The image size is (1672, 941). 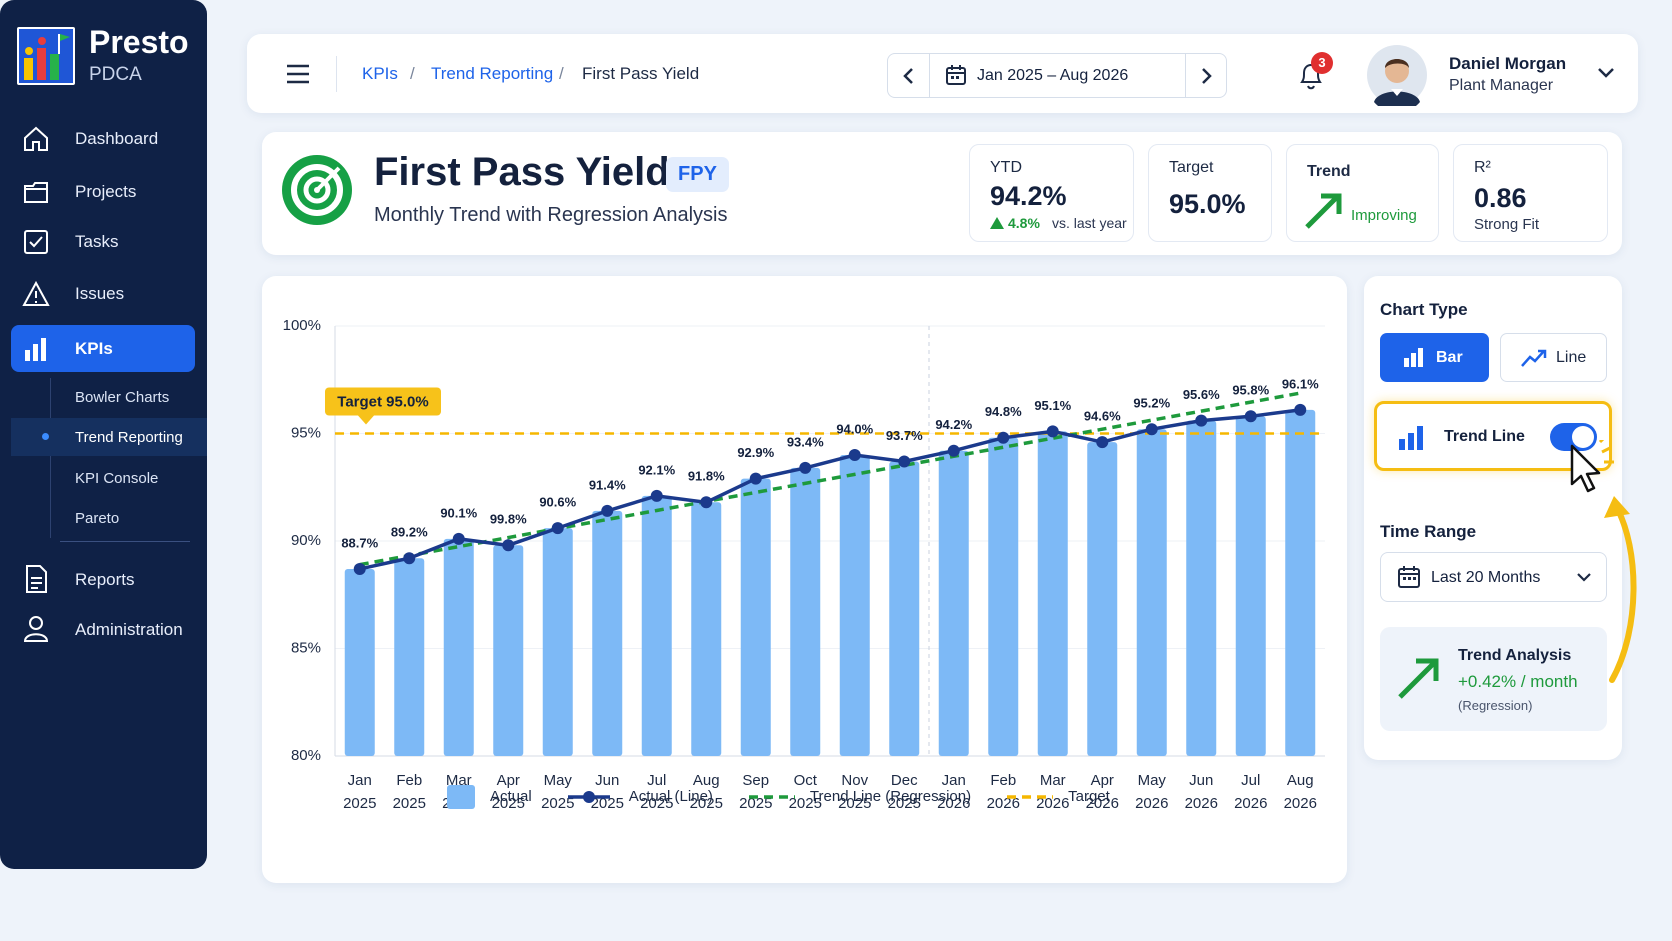 What do you see at coordinates (1606, 73) in the screenshot?
I see `user-menu` at bounding box center [1606, 73].